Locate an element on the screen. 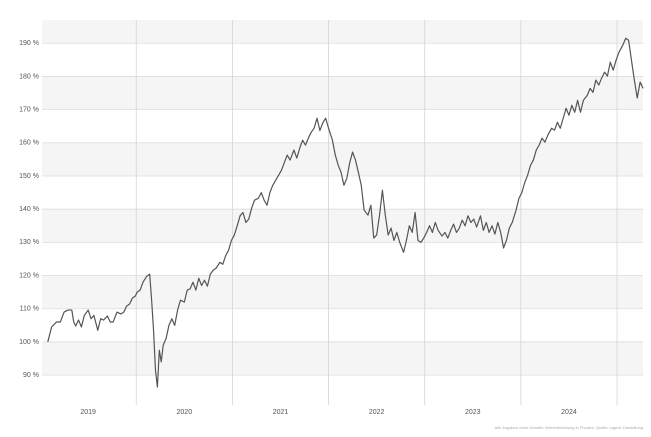 The height and width of the screenshot is (437, 651). x-tick-label: 2024 is located at coordinates (569, 412).